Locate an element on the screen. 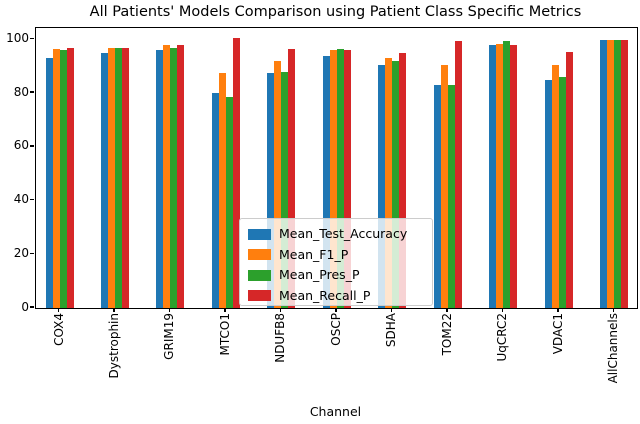  legend-item: Mean_Pres_P is located at coordinates (340, 275).